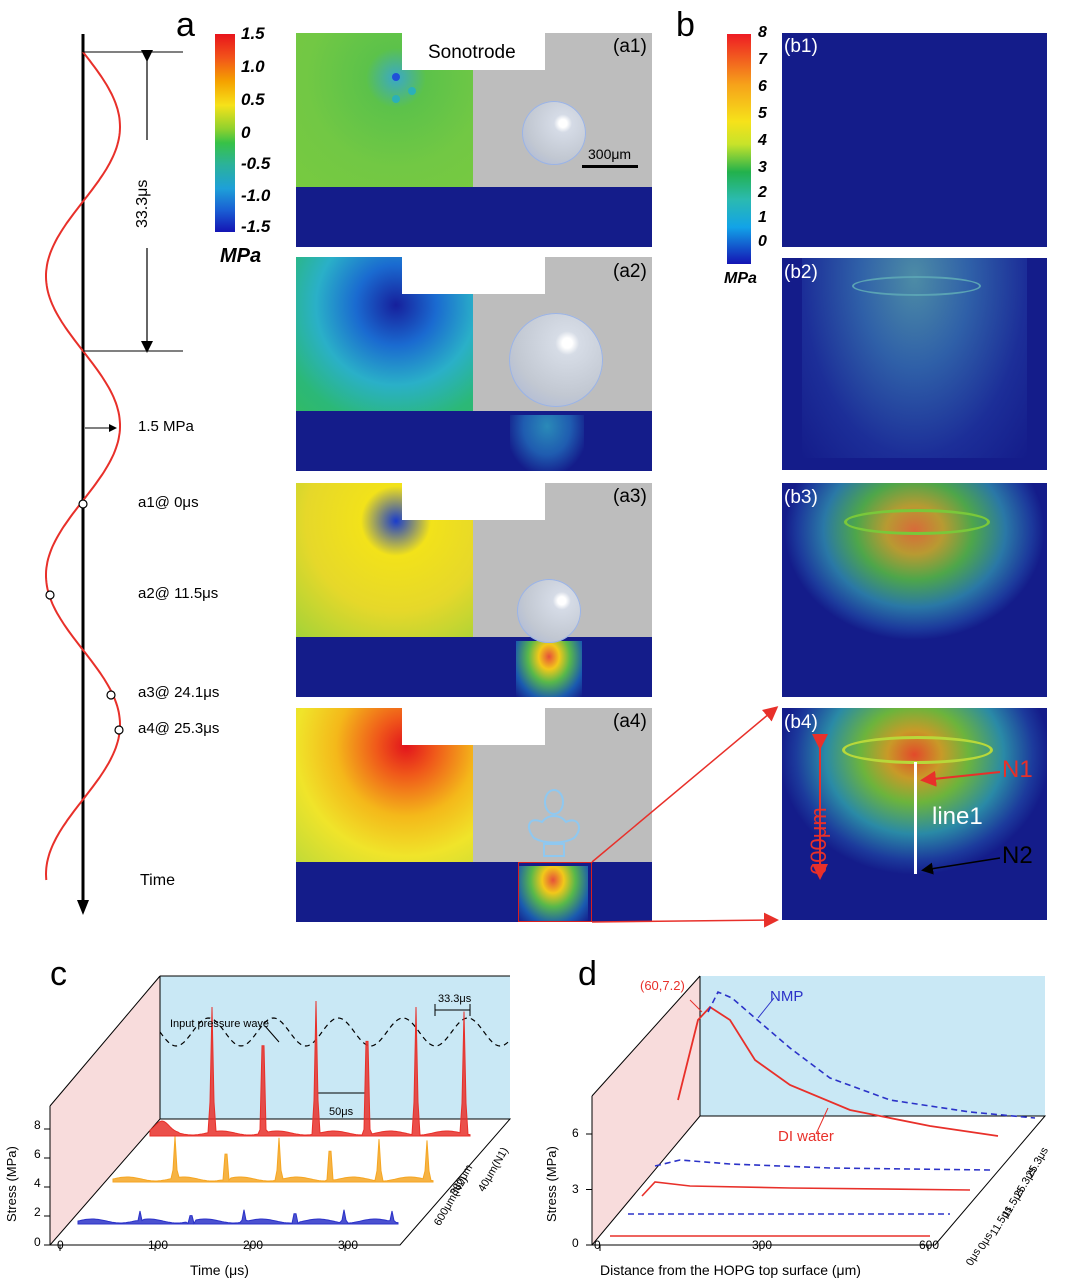  What do you see at coordinates (493, 1169) in the screenshot?
I see `chart-c-series-label: 40μm(N1)` at bounding box center [493, 1169].